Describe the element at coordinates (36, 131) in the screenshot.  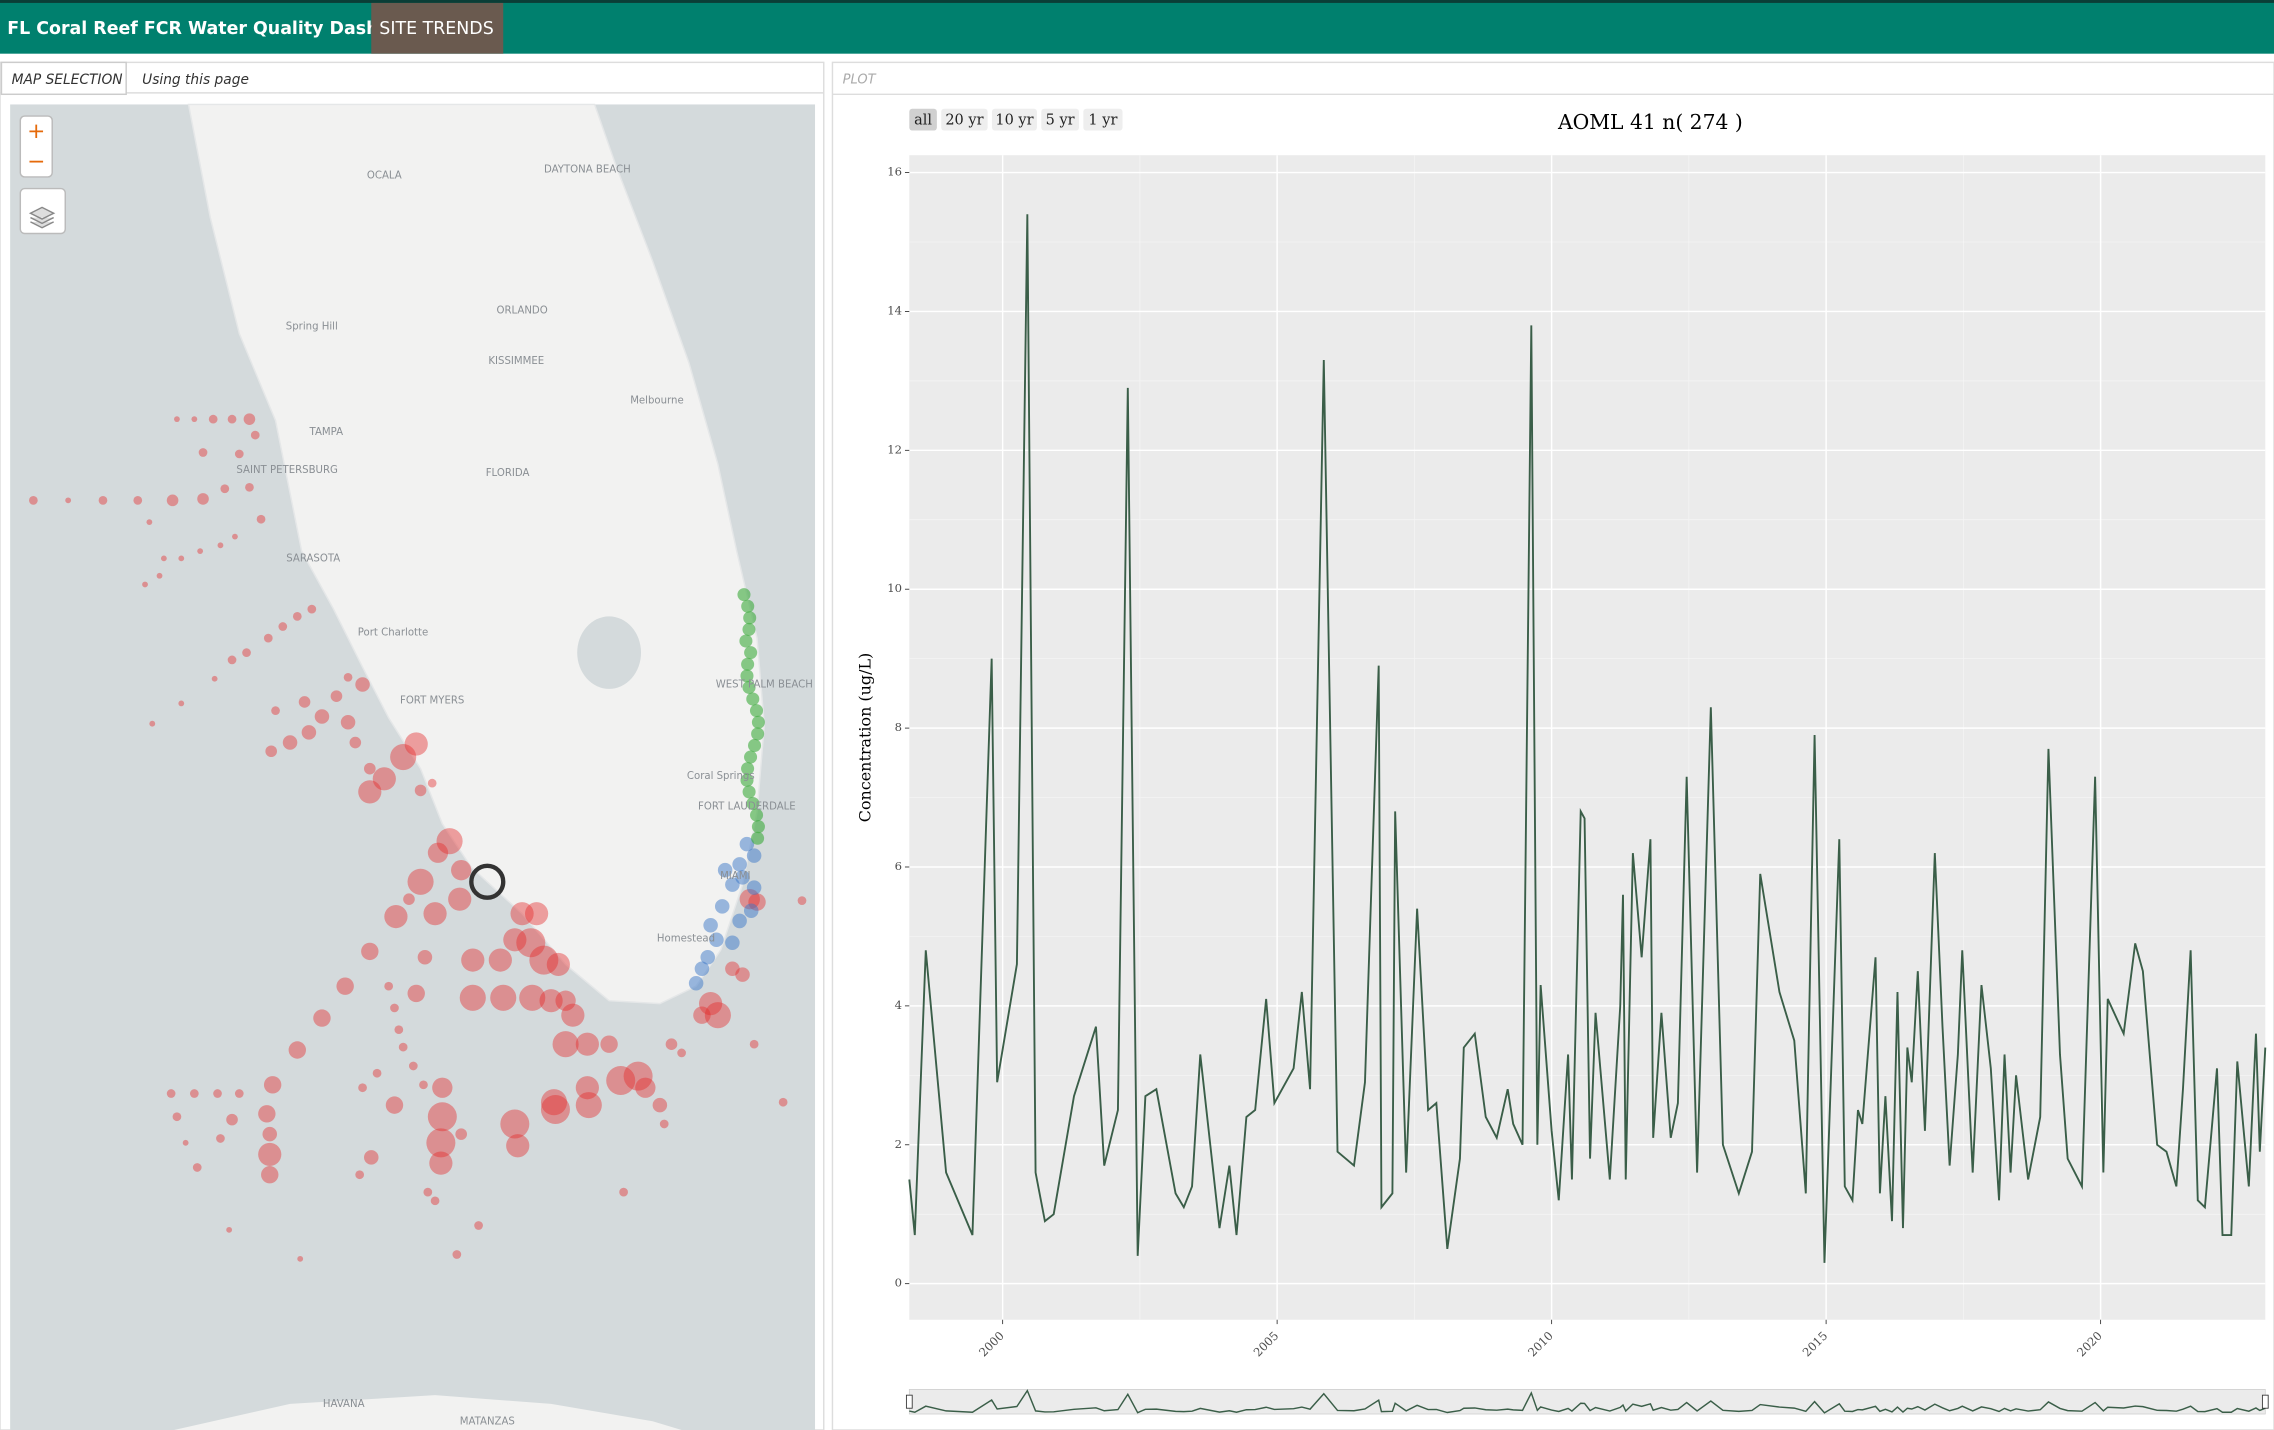
I see `zoom-in: +` at that location.